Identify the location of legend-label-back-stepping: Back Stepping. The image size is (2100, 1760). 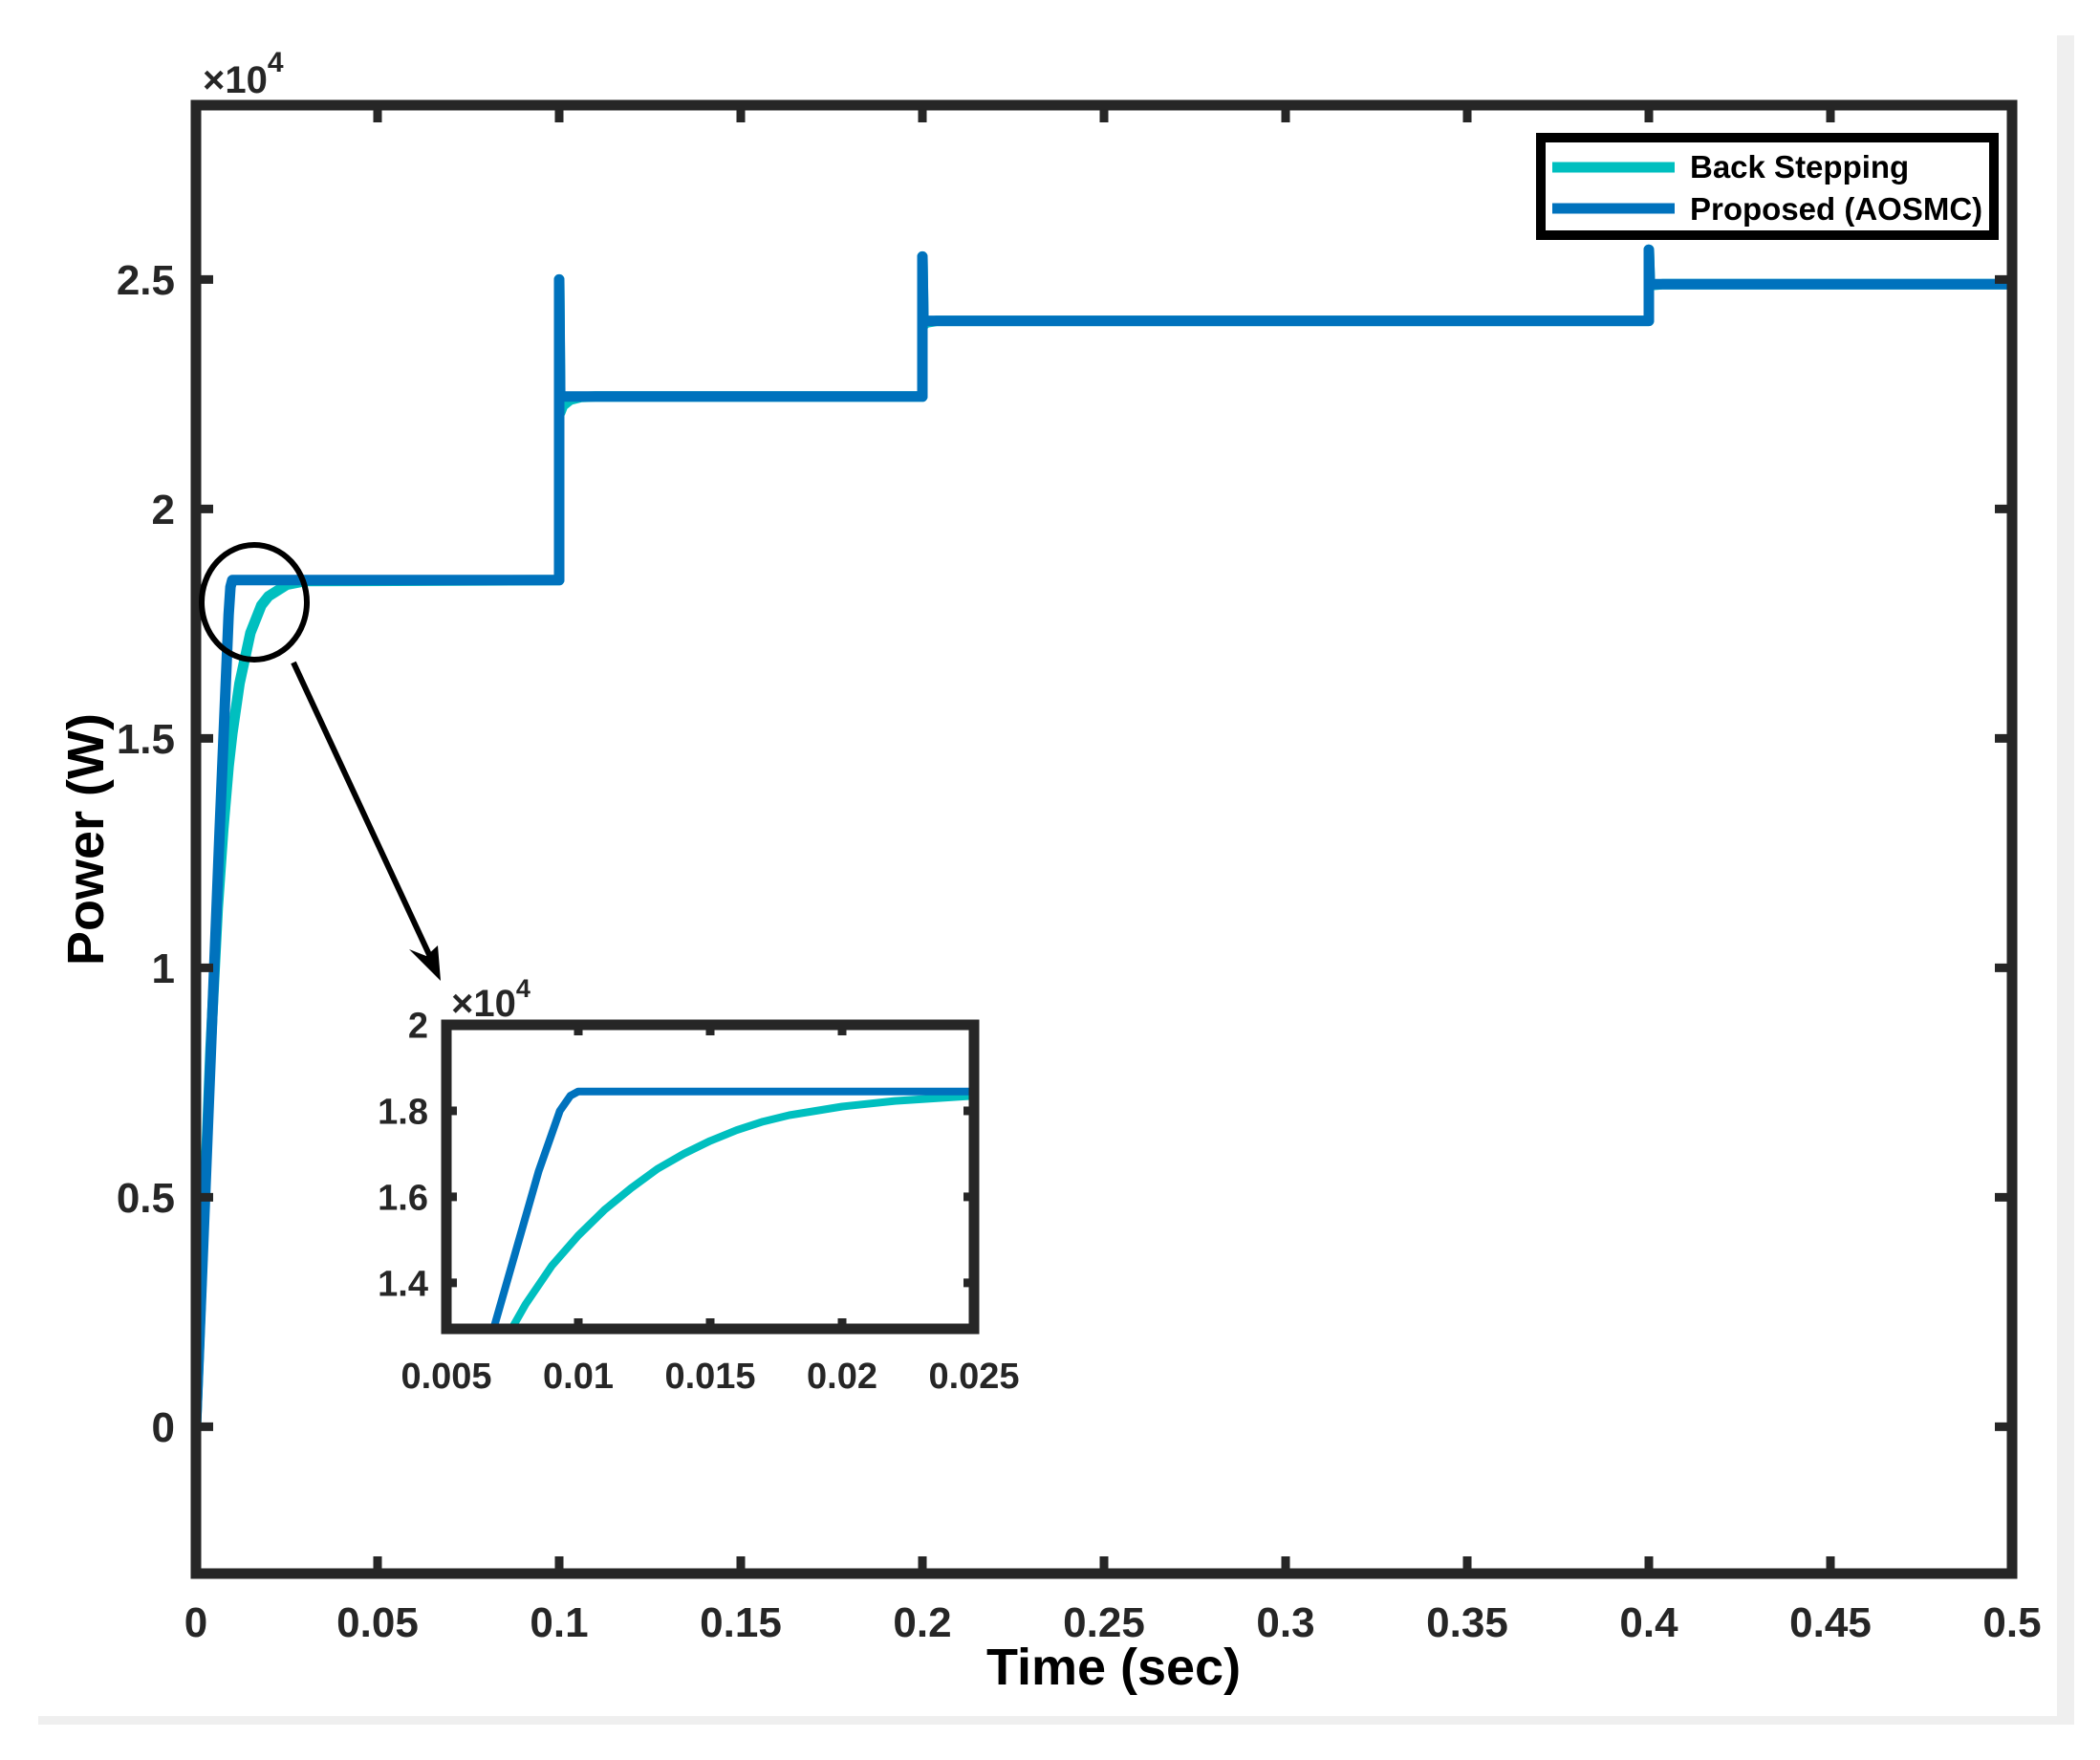
(1799, 167).